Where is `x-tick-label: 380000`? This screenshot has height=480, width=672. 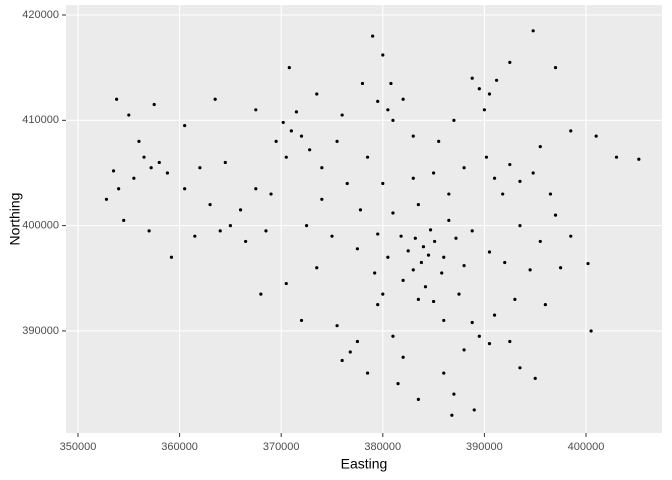
x-tick-label: 380000 is located at coordinates (382, 447).